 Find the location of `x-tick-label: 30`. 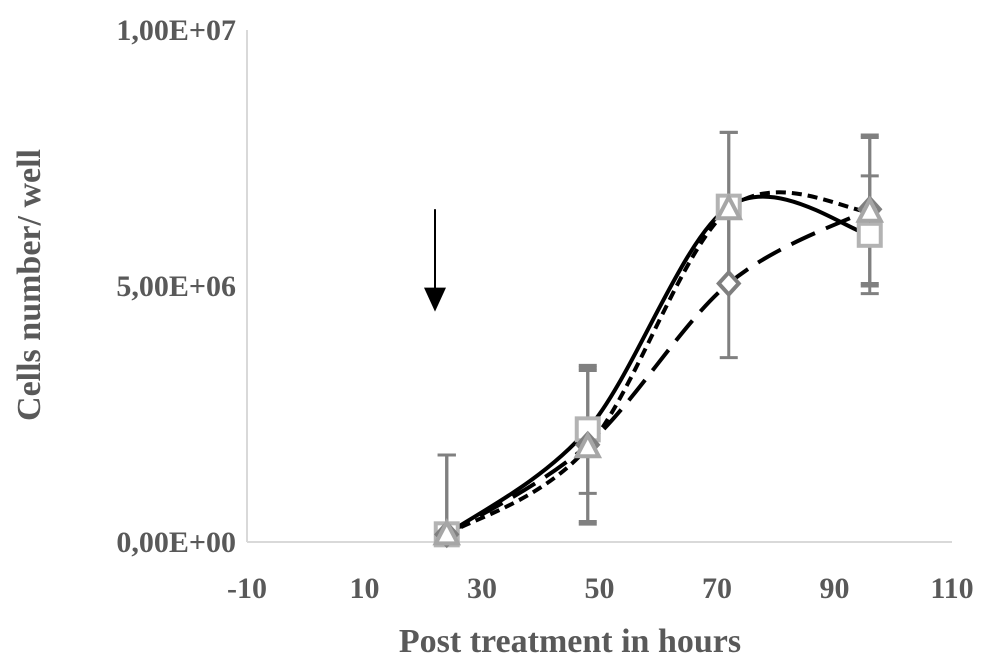

x-tick-label: 30 is located at coordinates (482, 588).